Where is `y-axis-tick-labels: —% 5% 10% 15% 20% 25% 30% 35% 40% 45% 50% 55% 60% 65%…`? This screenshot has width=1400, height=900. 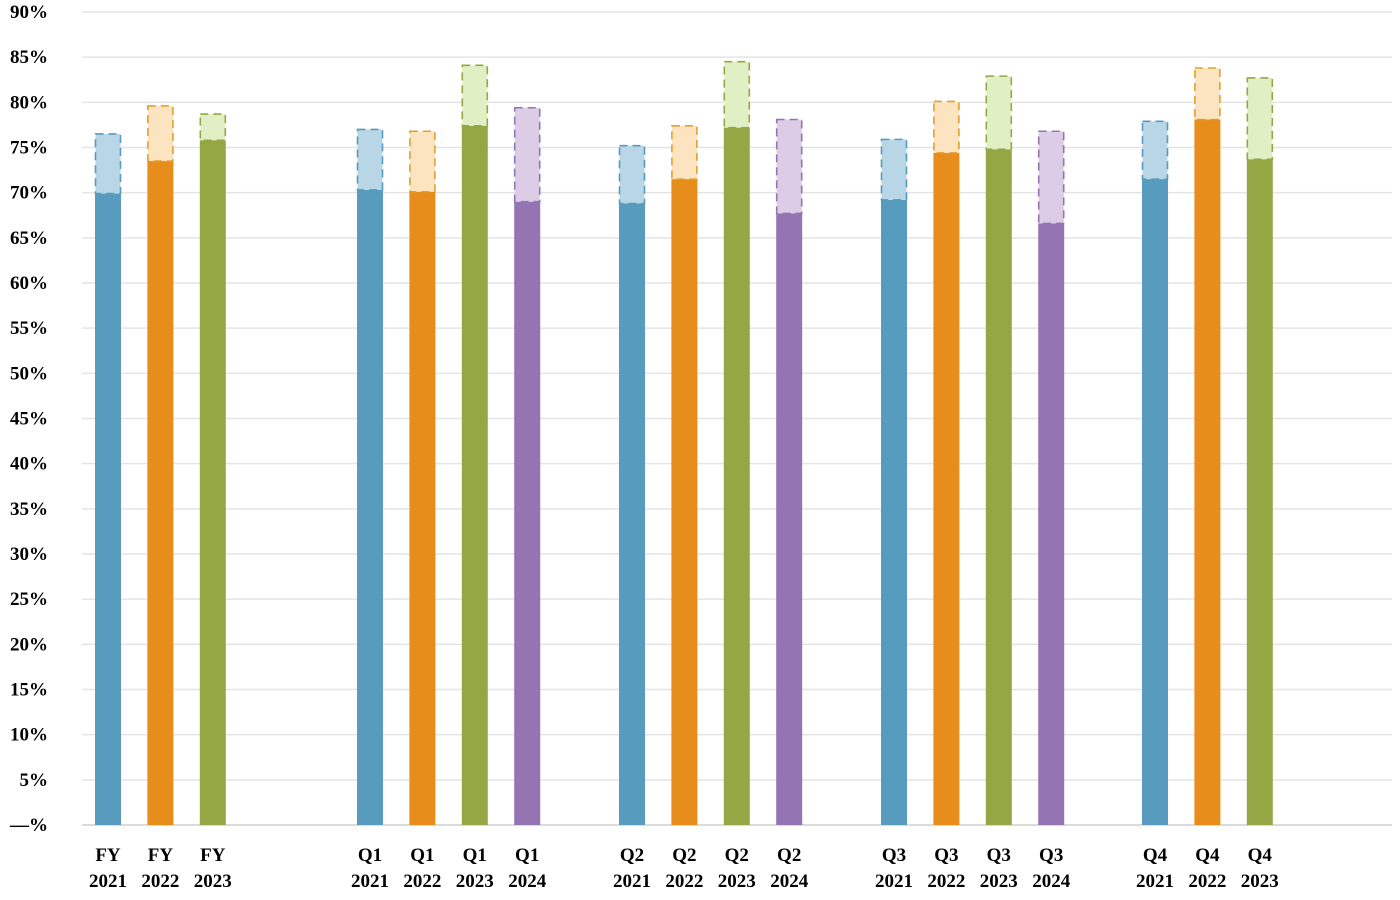 y-axis-tick-labels: —% 5% 10% 15% 20% 25% 30% 35% 40% 45% 50% 55% 60% 65%… is located at coordinates (28, 419).